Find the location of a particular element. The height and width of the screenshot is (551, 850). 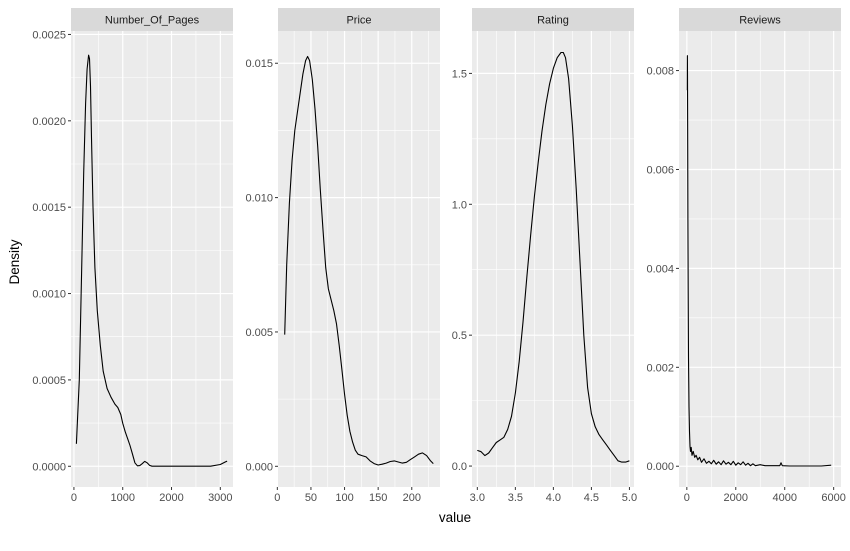

strip-price is located at coordinates (359, 19).